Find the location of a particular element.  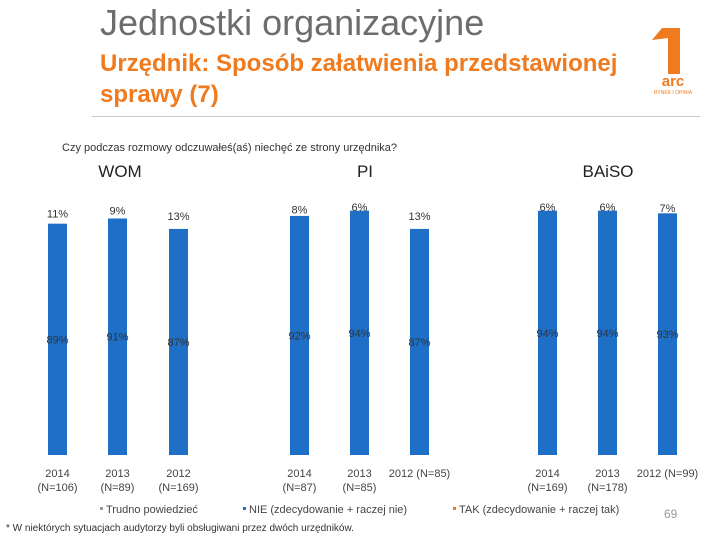

group-label-2: BAiSO is located at coordinates (607, 171).